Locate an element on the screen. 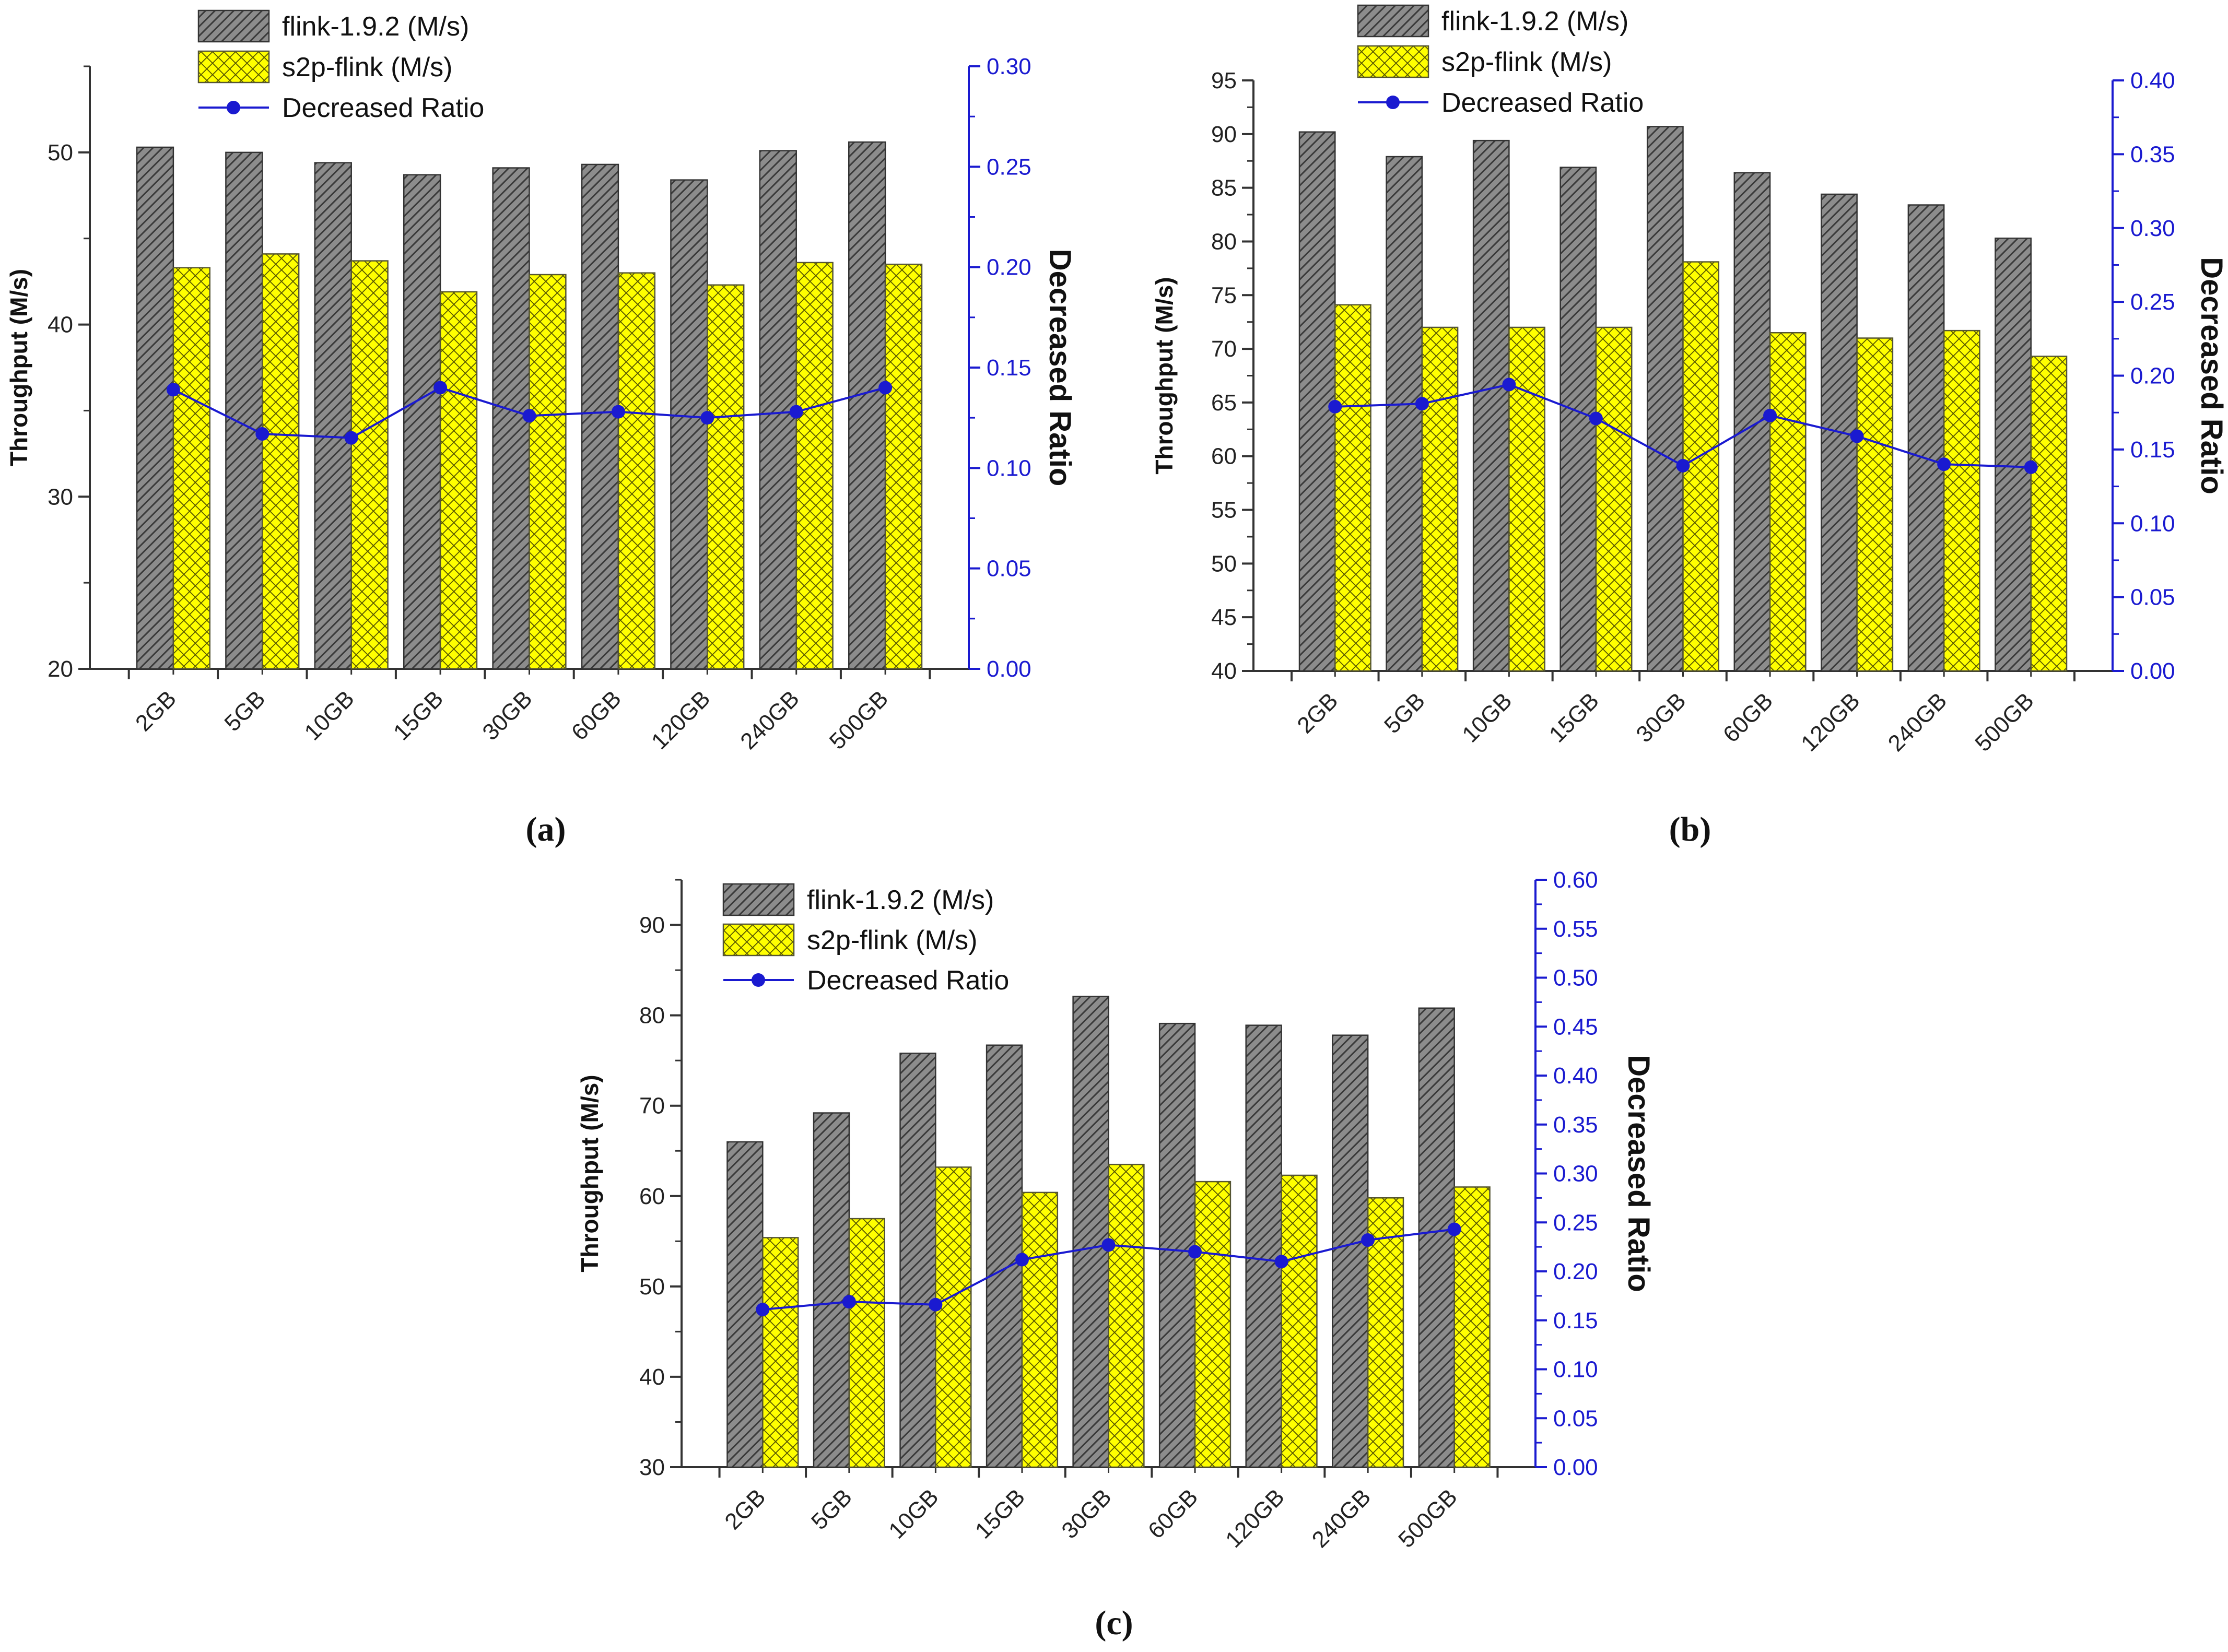 This screenshot has height=1652, width=2228. panel-caption: (b) is located at coordinates (1690, 829).